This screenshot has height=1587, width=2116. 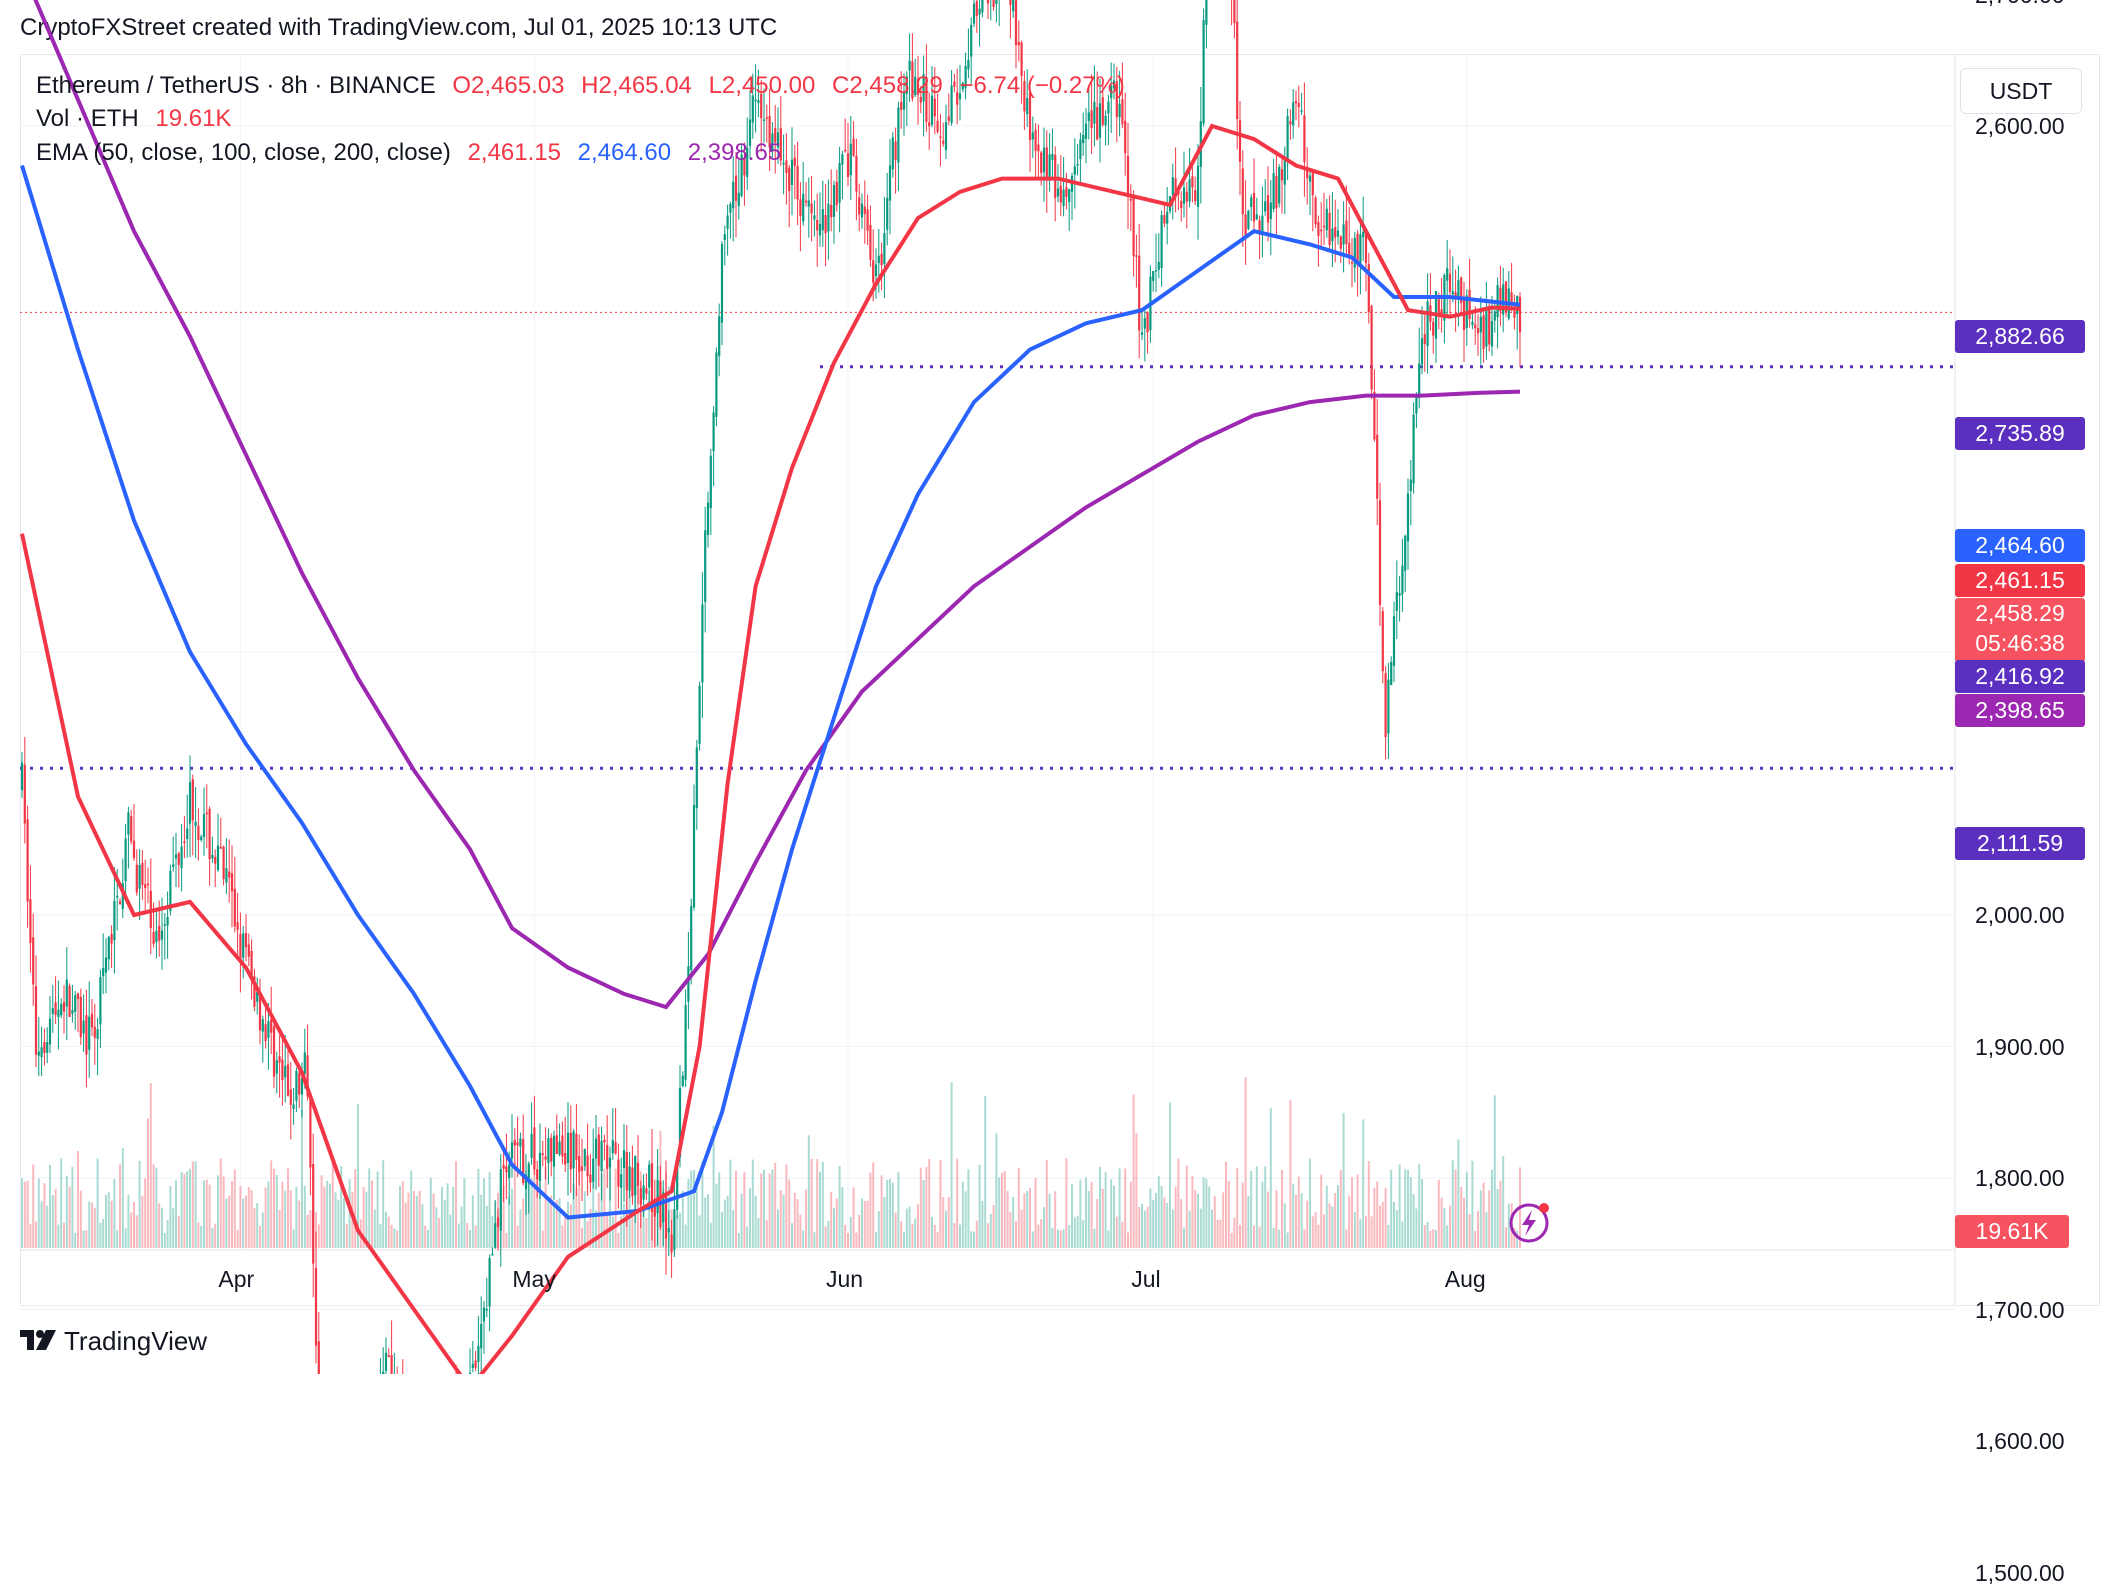 What do you see at coordinates (2020, 915) in the screenshot?
I see `price-tick-label: 2,000.00` at bounding box center [2020, 915].